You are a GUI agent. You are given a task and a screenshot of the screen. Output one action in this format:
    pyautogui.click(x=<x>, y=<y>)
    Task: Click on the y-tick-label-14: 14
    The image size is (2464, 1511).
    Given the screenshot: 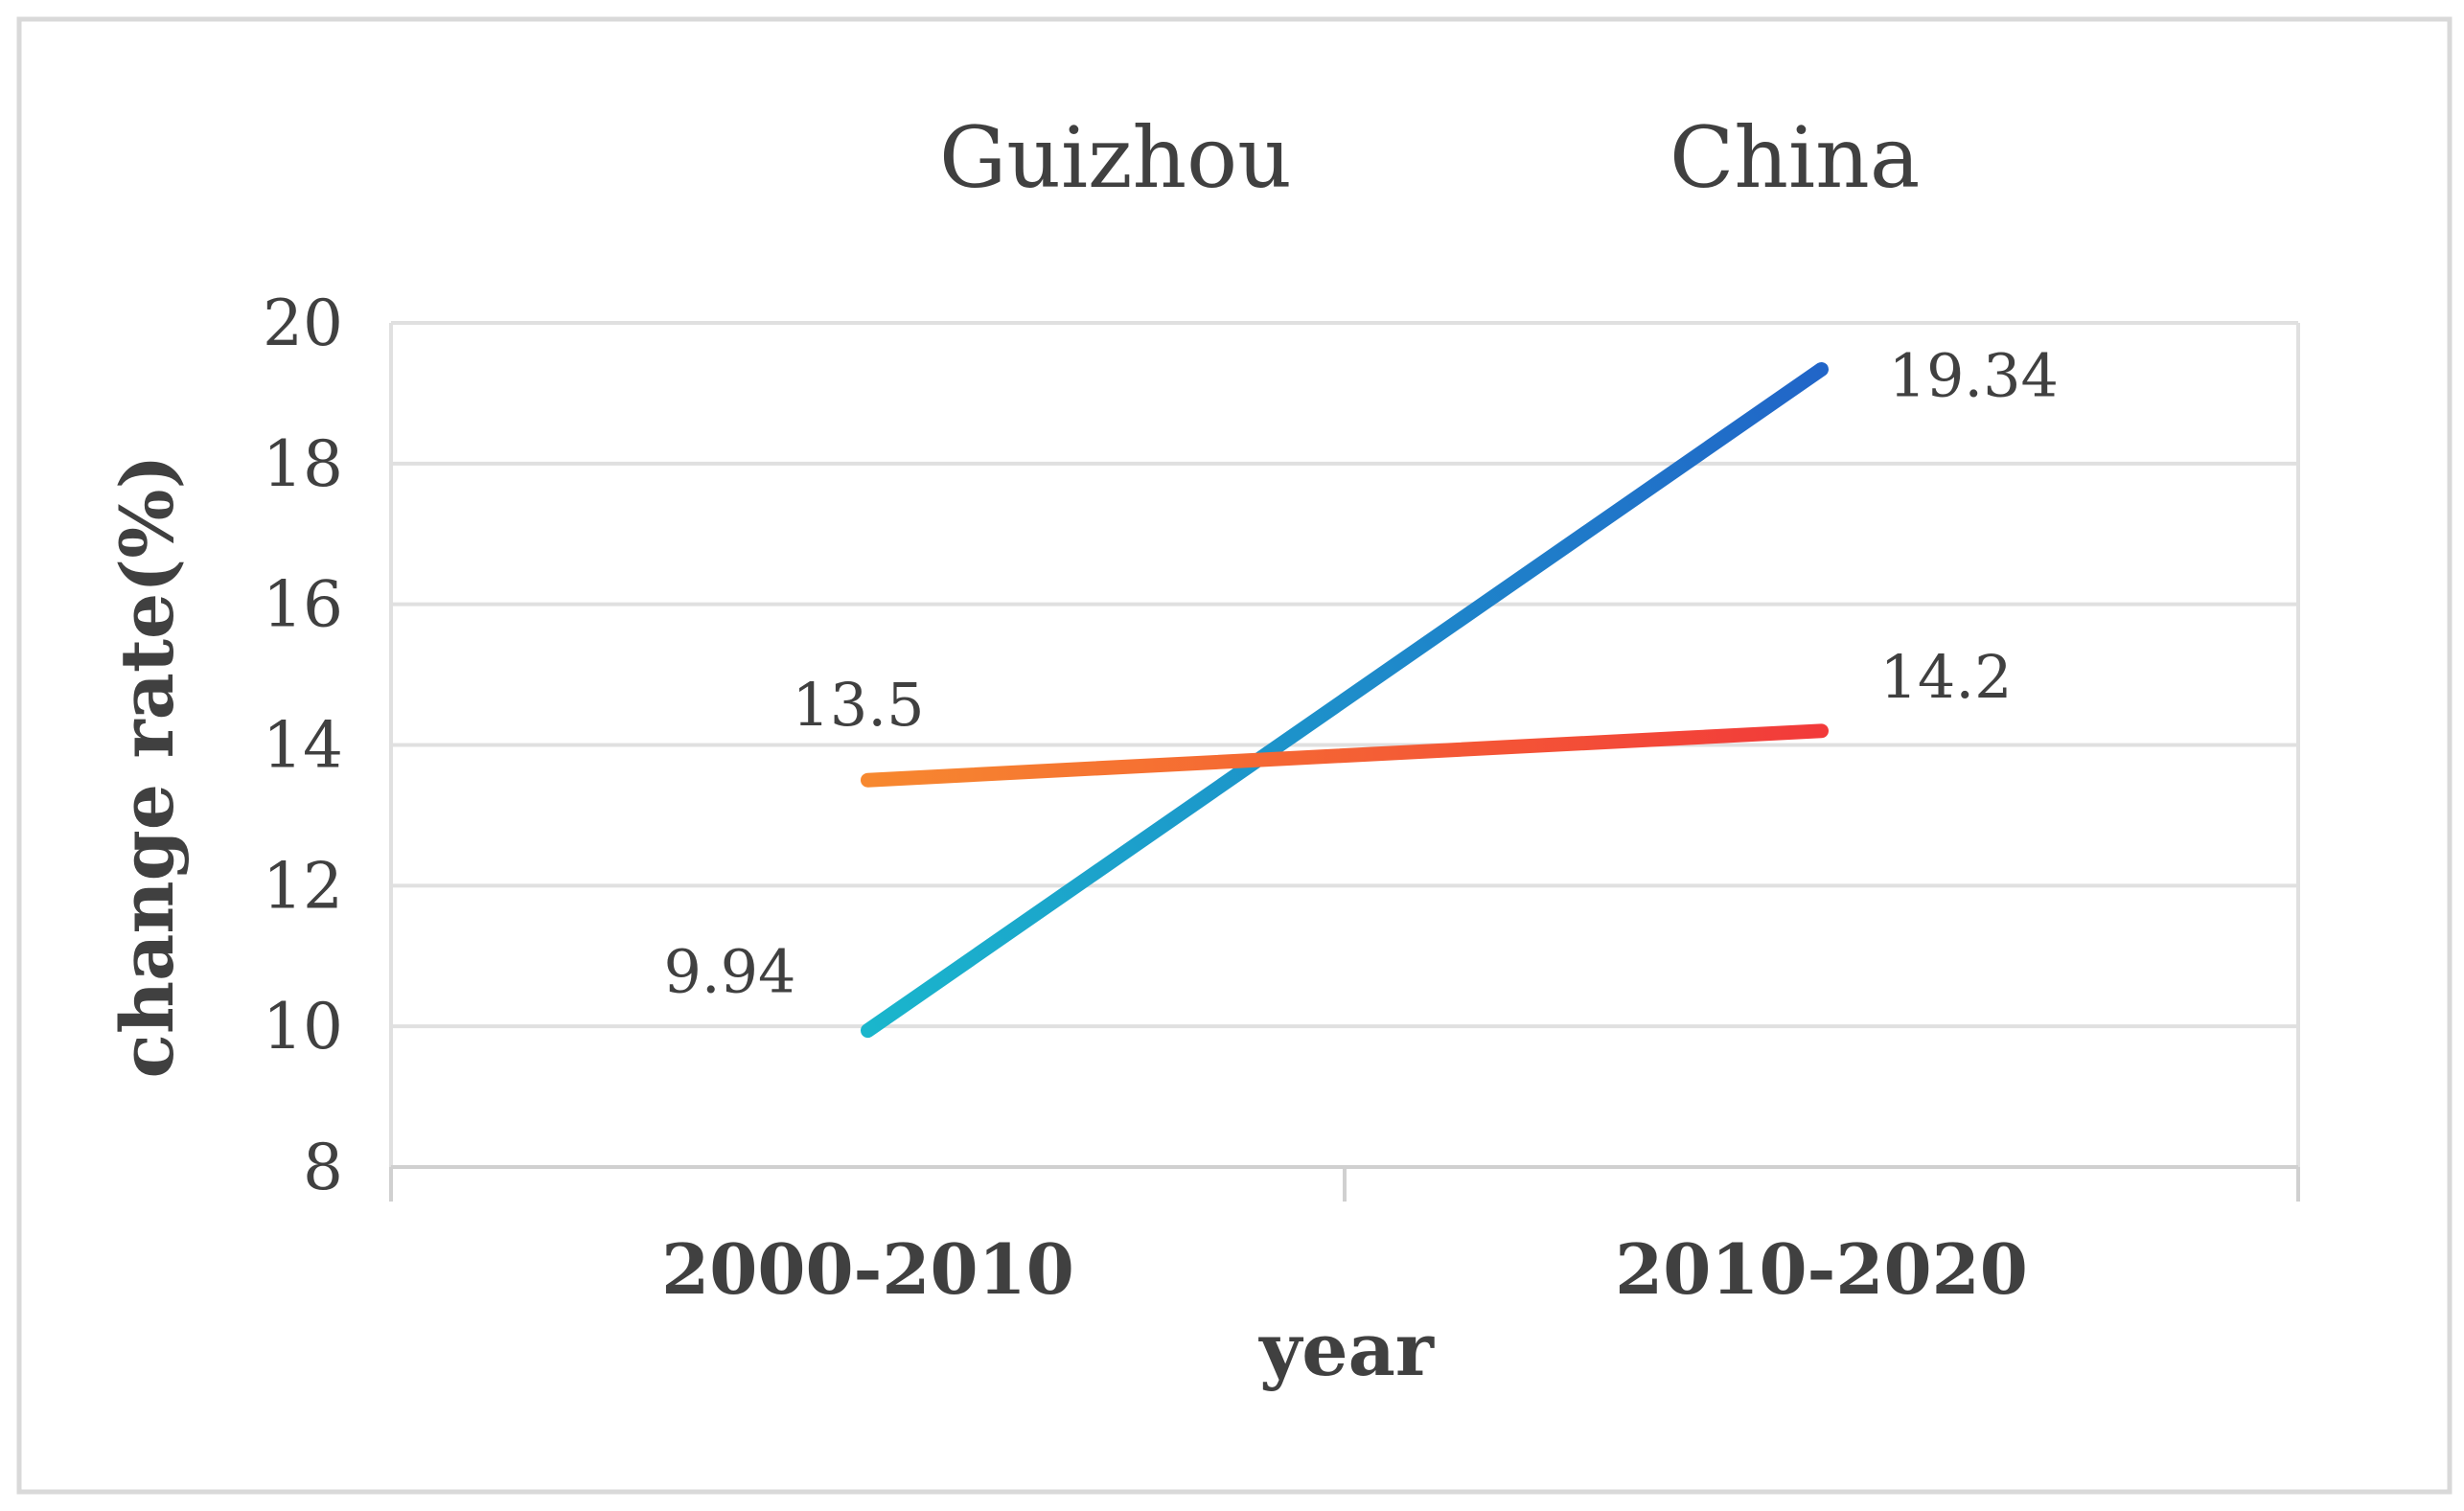 What is the action you would take?
    pyautogui.click(x=303, y=746)
    